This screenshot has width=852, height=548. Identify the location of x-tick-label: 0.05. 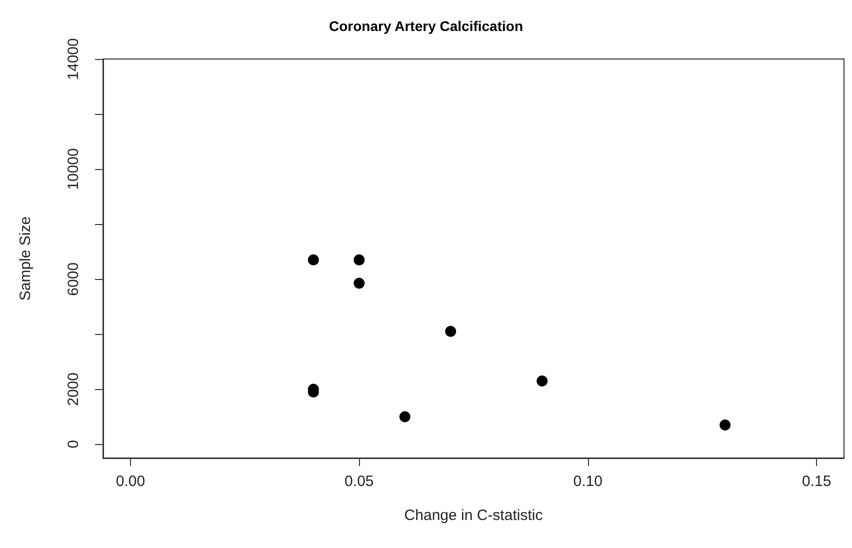
(359, 481).